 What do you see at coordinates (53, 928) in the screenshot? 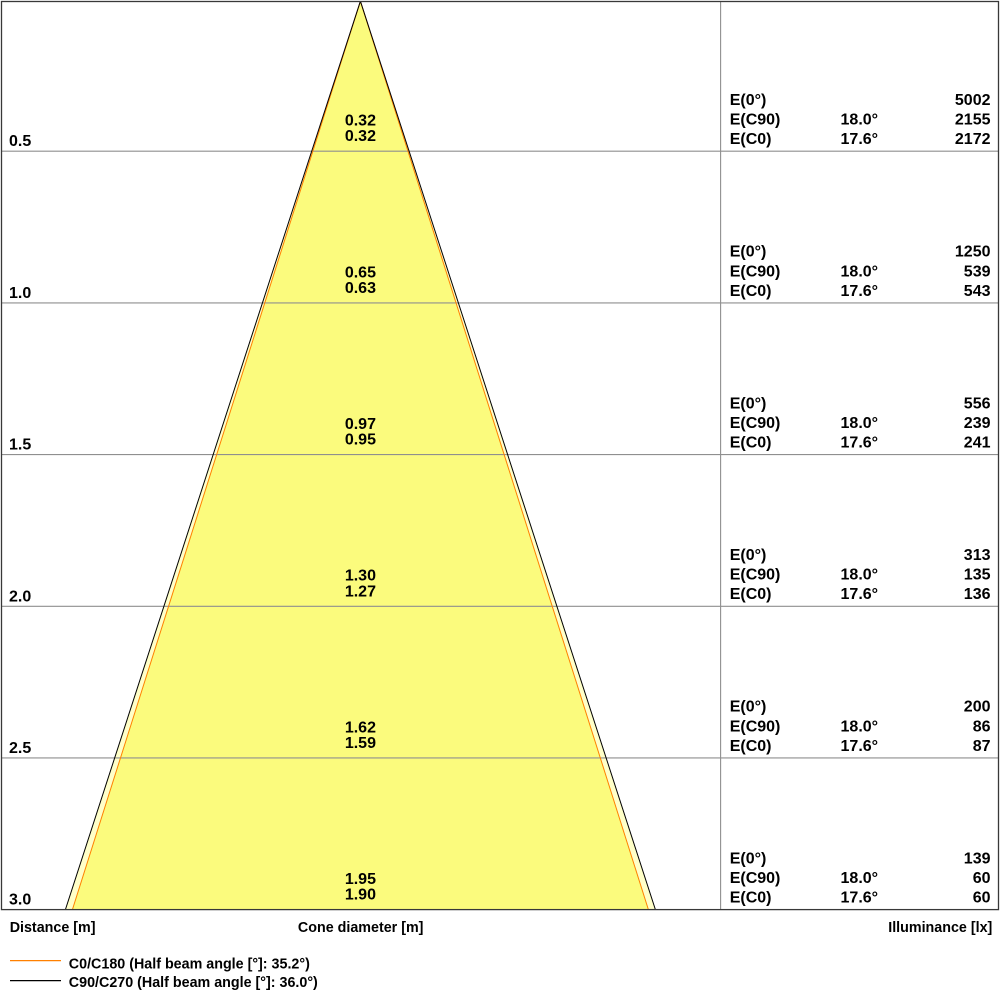
I see `svg-text: Distance [m]` at bounding box center [53, 928].